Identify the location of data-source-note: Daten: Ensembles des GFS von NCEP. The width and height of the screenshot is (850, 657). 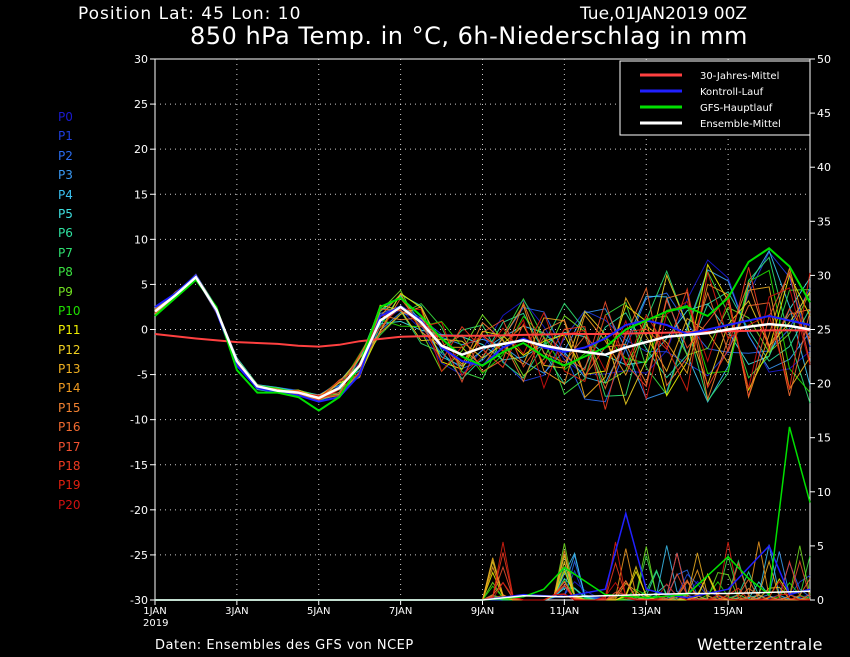
(284, 645).